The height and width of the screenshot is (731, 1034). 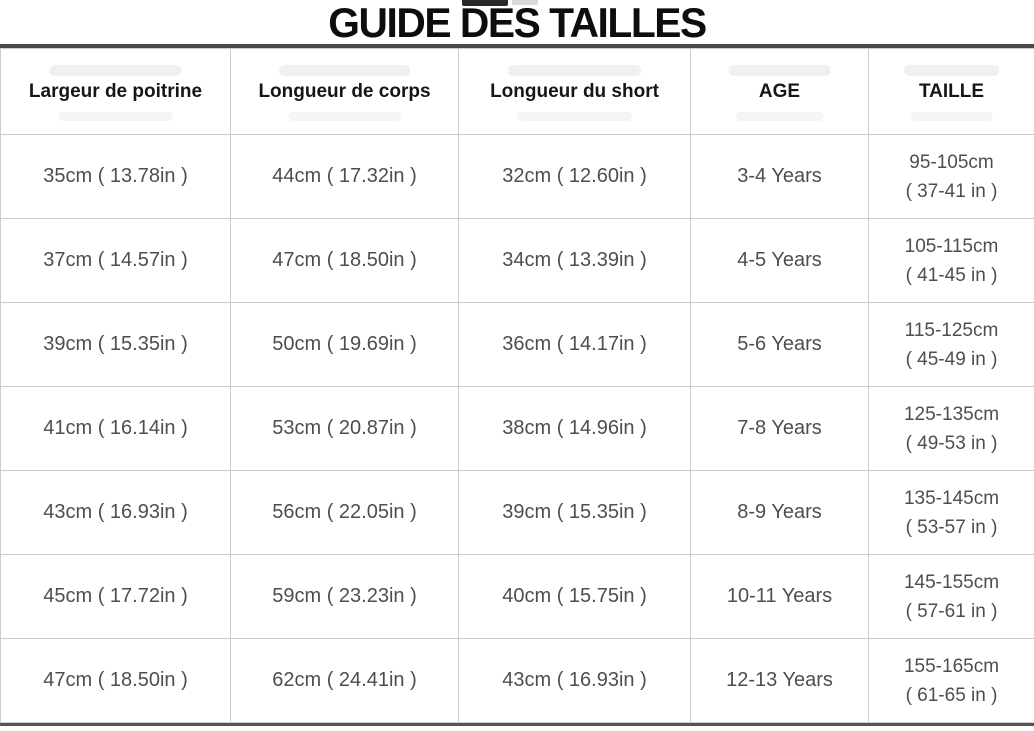 What do you see at coordinates (951, 695) in the screenshot?
I see `size-in: ( 61-65 in )` at bounding box center [951, 695].